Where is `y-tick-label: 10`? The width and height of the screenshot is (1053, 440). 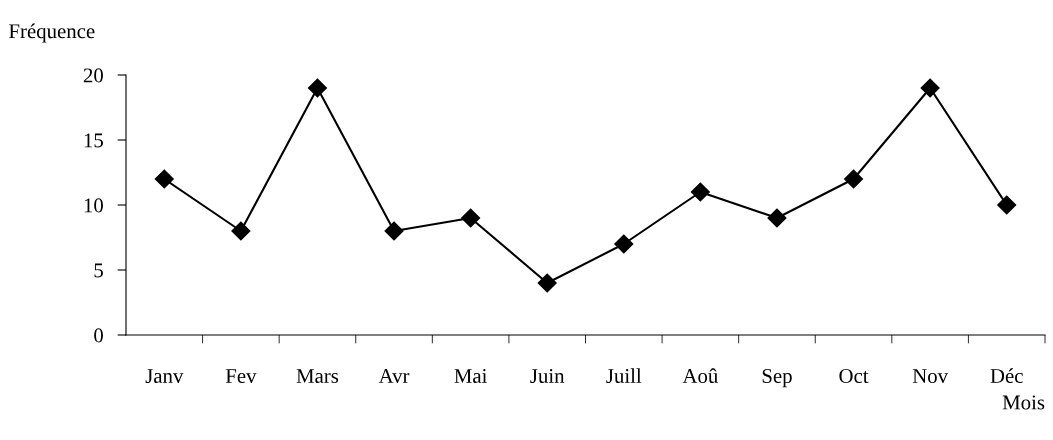 y-tick-label: 10 is located at coordinates (93, 205).